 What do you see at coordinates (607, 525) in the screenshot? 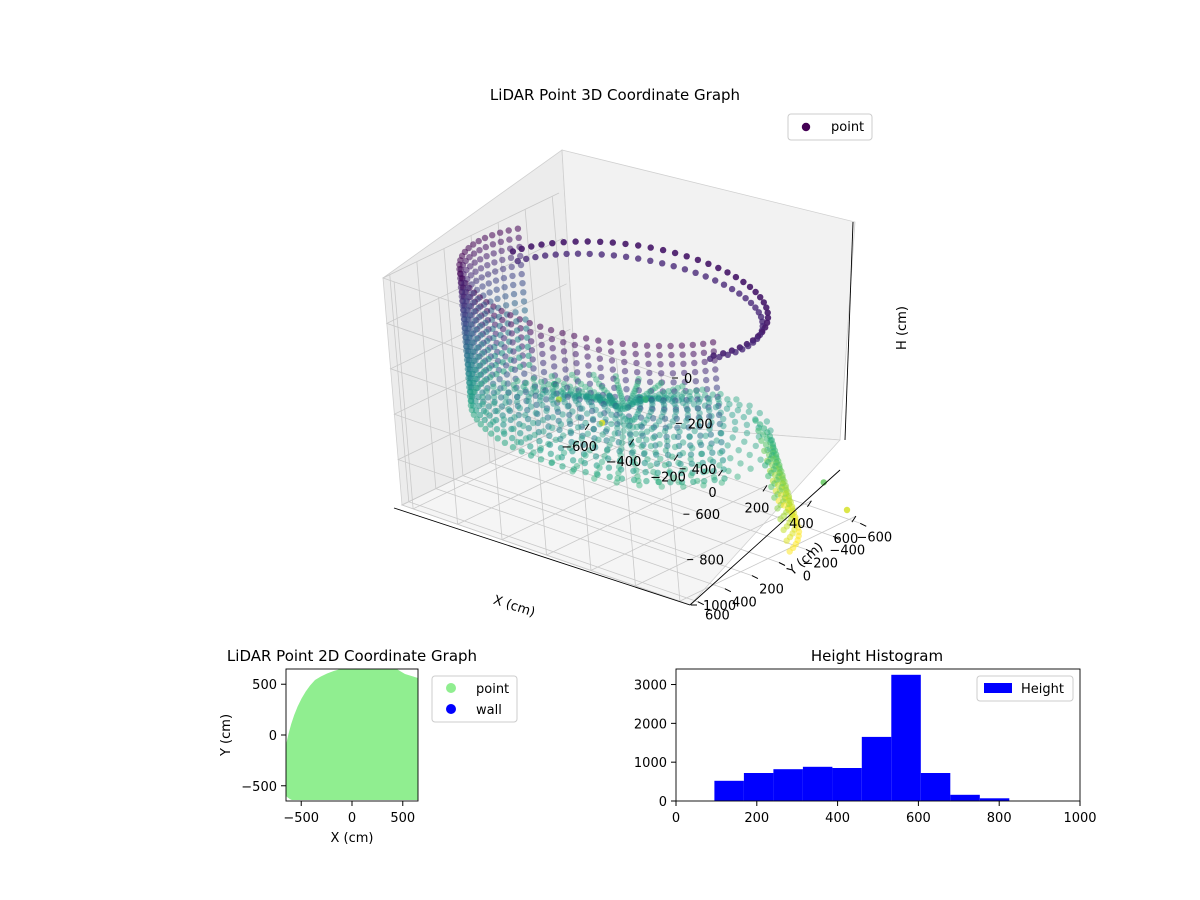
I see `floor-grid-y` at bounding box center [607, 525].